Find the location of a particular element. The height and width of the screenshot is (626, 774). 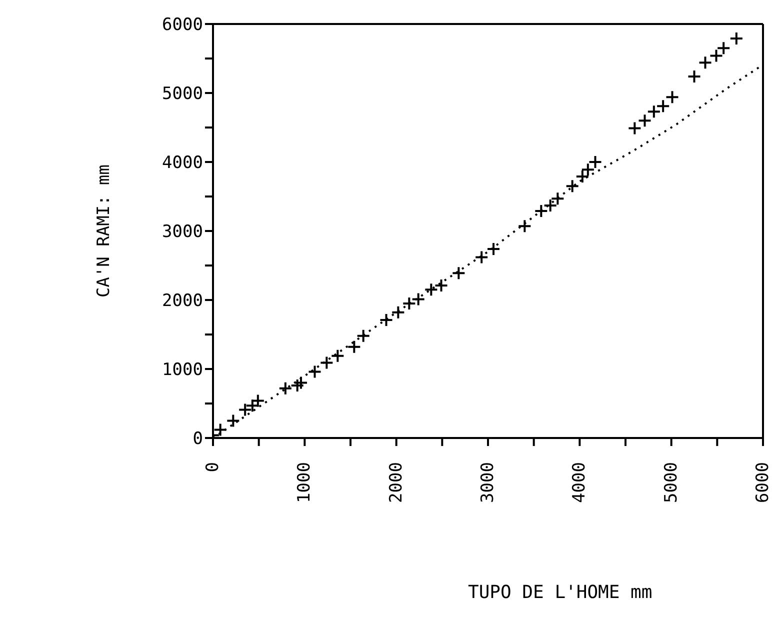

x-tick-label: 2000 is located at coordinates (396, 482).